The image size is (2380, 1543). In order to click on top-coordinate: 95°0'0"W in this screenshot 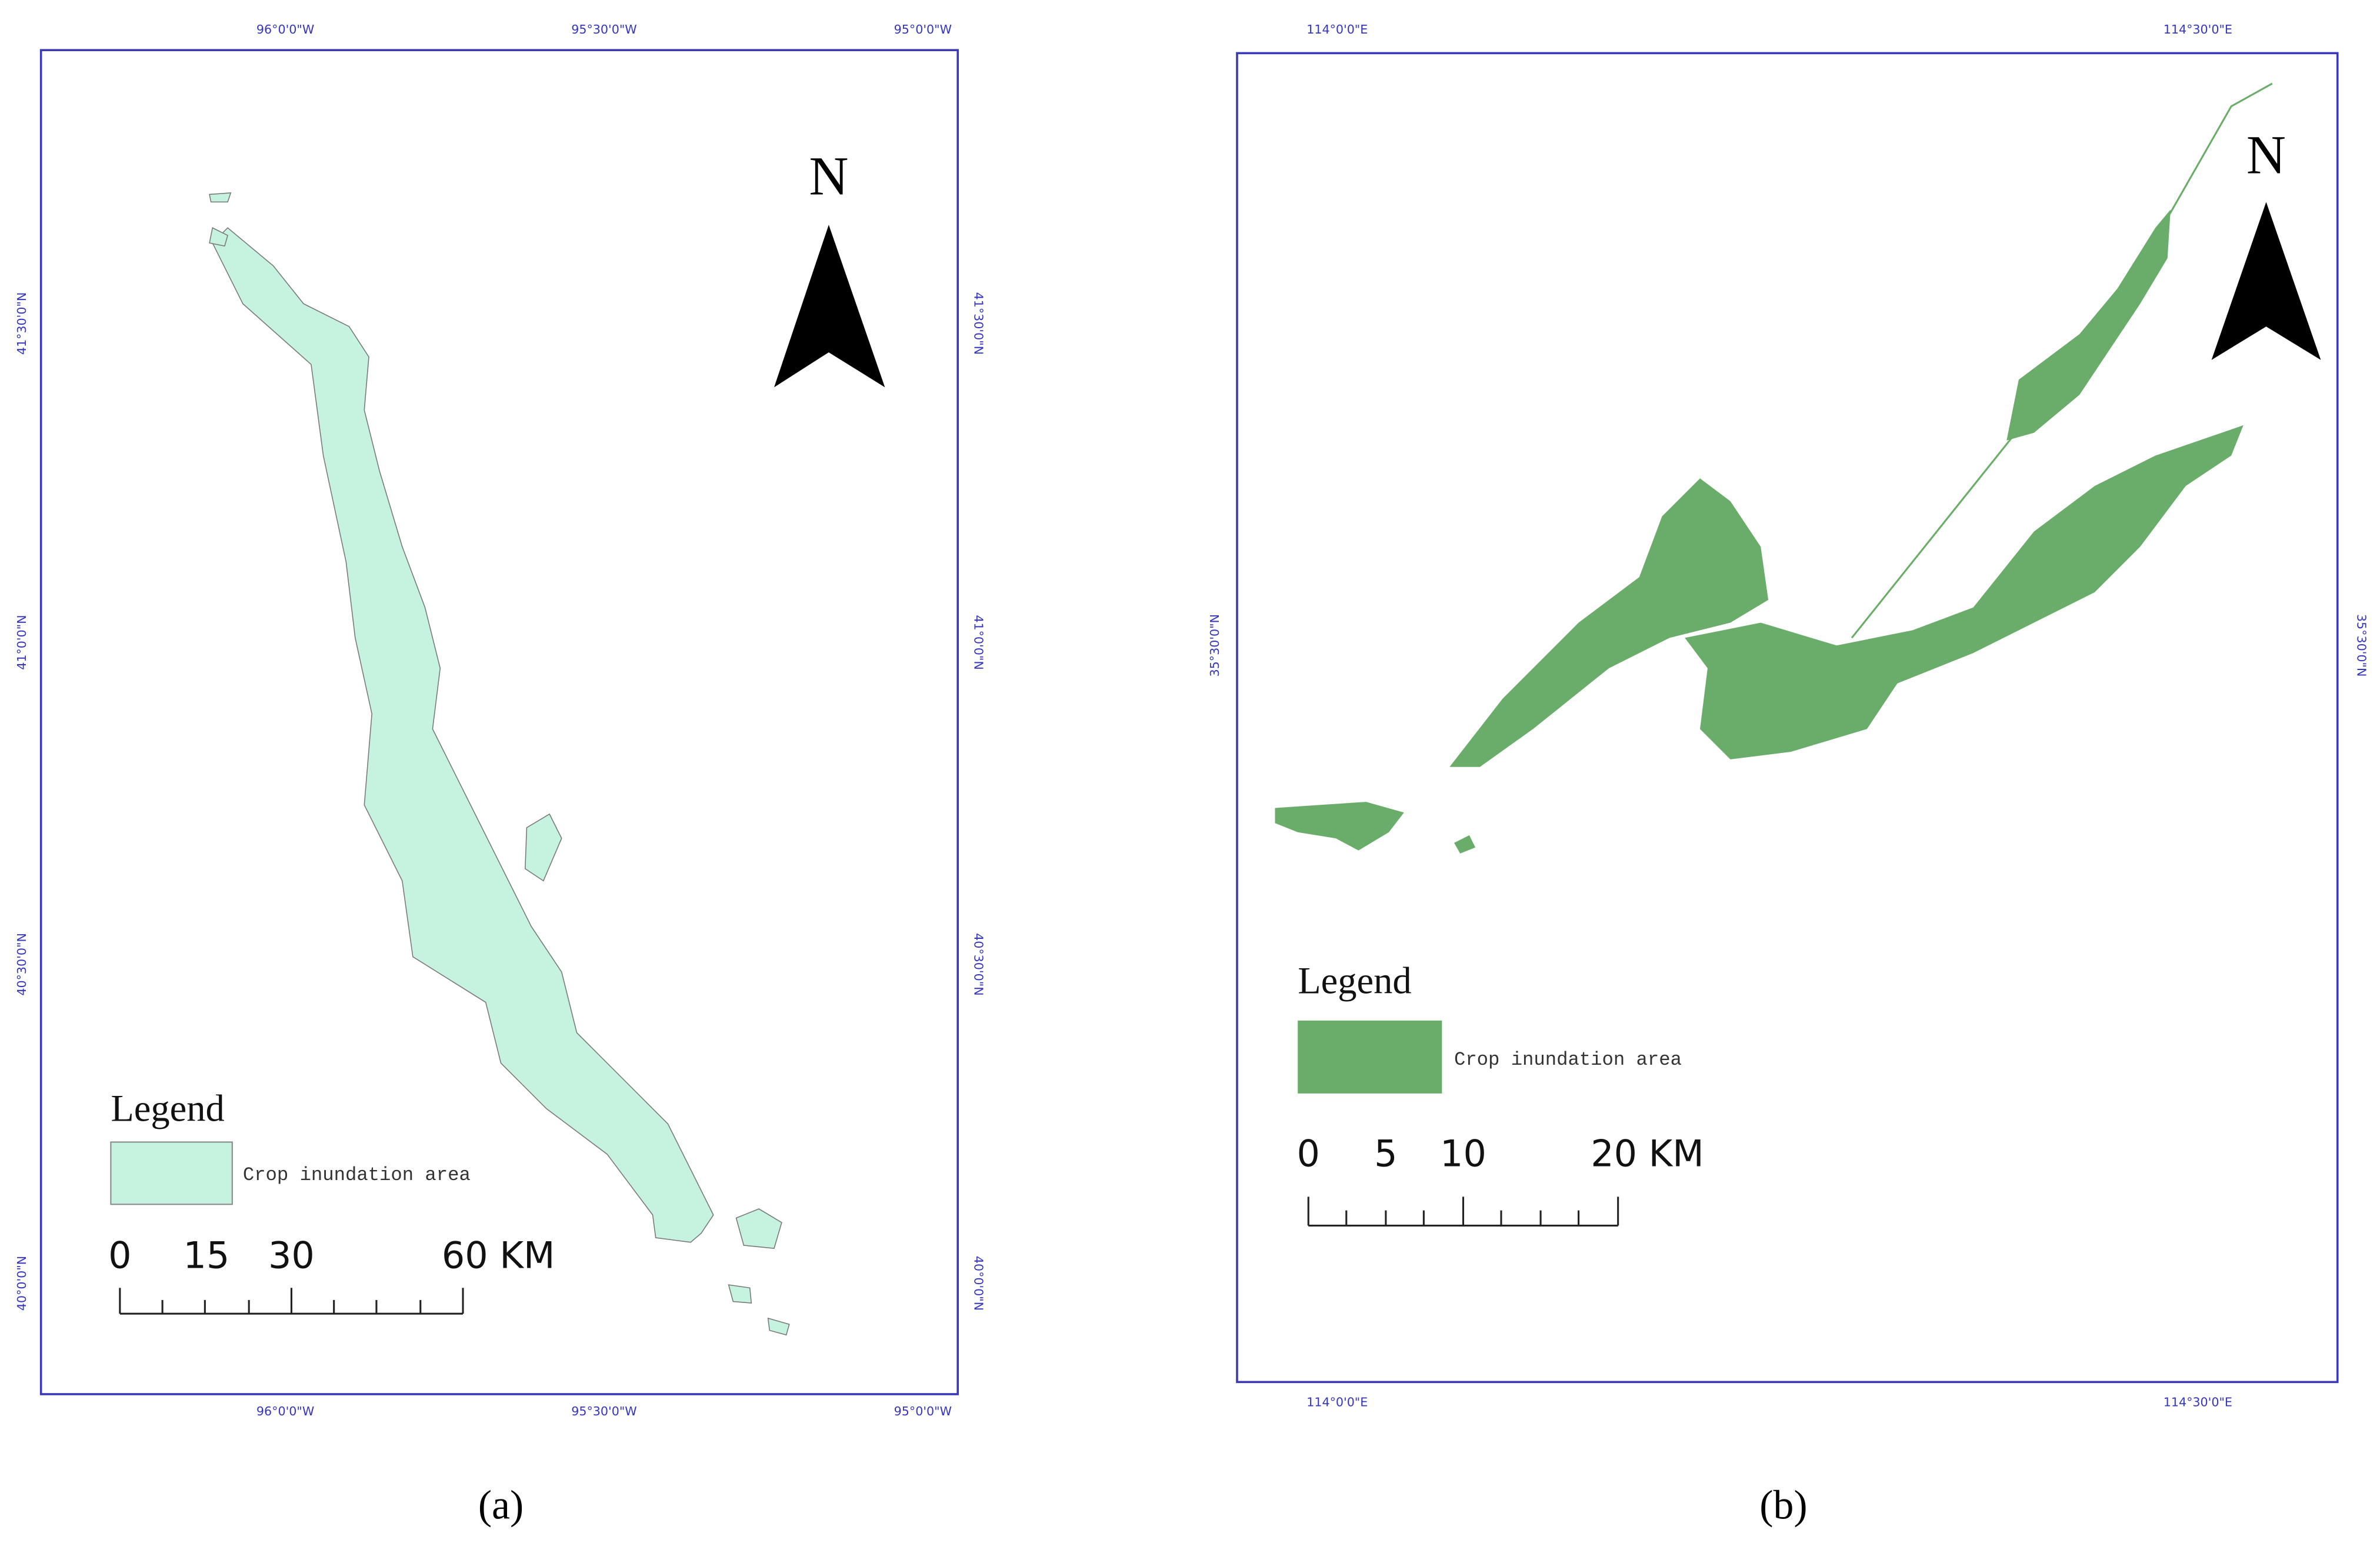, I will do `click(923, 29)`.